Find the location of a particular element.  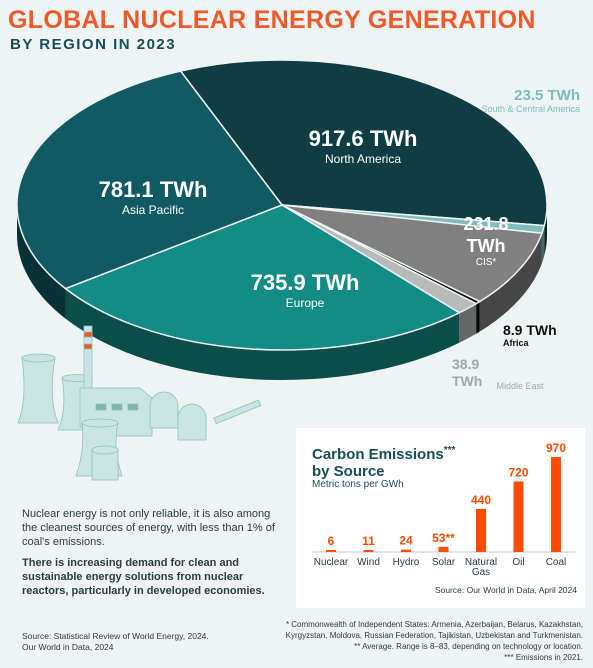

bar-chart-title-line1: Carbon Emissions is located at coordinates (378, 454).